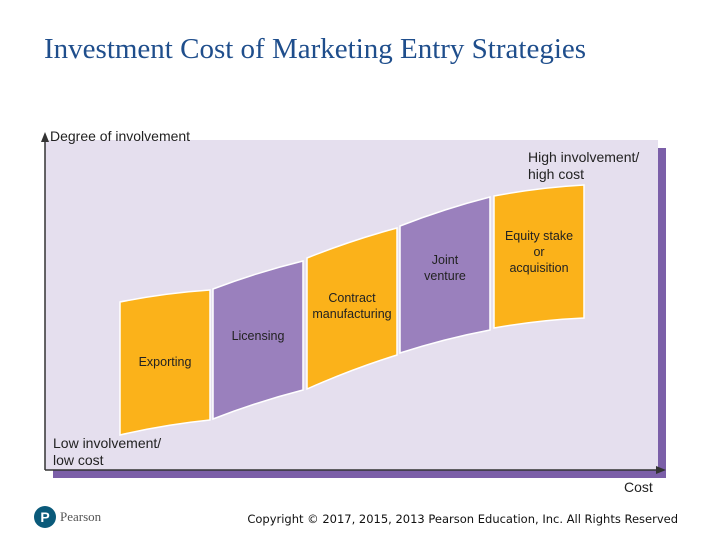 This screenshot has height=540, width=720. What do you see at coordinates (585, 165) in the screenshot?
I see `high-involvement-label: High involvement/ high cost` at bounding box center [585, 165].